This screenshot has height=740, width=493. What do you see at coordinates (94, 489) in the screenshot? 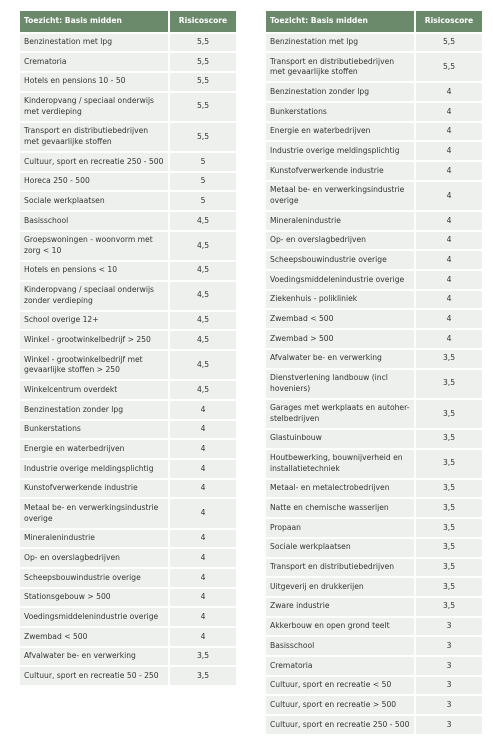
I see `category-cell: Kunstofverwerkende industrie` at bounding box center [94, 489].